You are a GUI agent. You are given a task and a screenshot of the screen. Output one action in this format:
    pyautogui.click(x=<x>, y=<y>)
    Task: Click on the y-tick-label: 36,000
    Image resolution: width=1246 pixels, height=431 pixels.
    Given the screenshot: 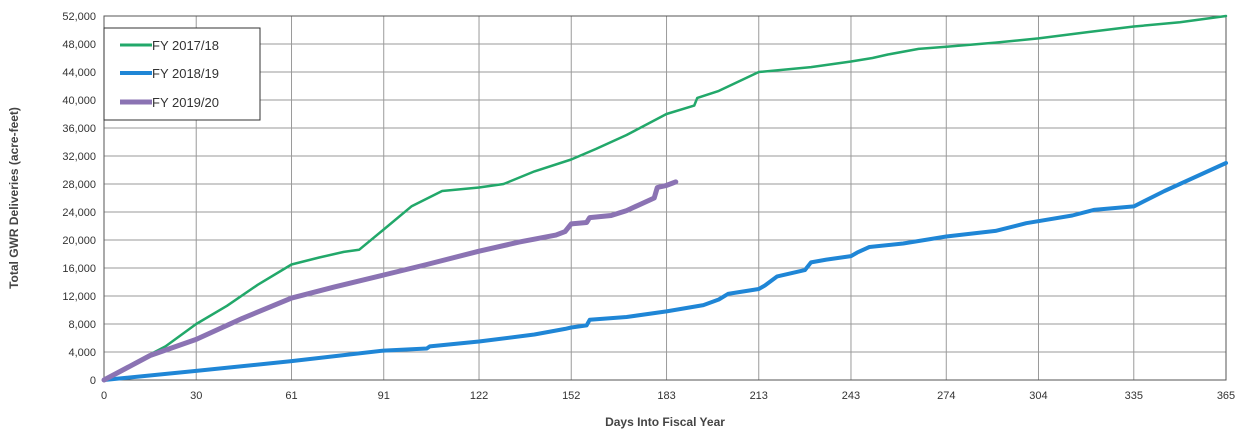 What is the action you would take?
    pyautogui.click(x=79, y=129)
    